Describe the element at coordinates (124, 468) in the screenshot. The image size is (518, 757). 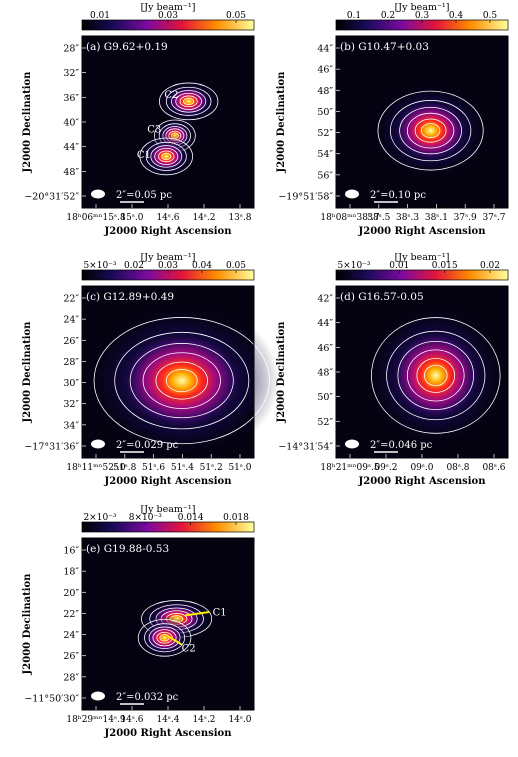
I see `x-tick-label: 51ˢ.8` at that location.